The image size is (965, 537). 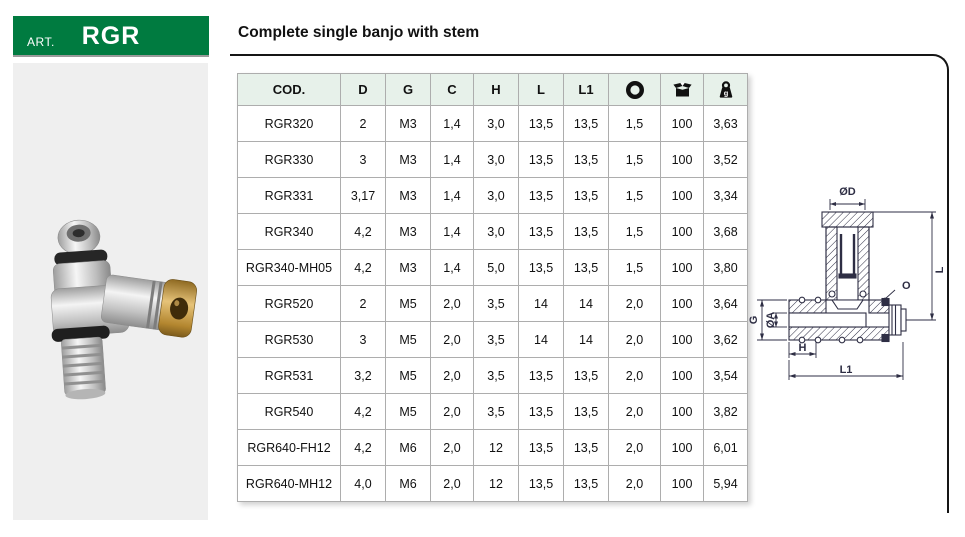 What do you see at coordinates (289, 375) in the screenshot?
I see `cell-cod: RGR531` at bounding box center [289, 375].